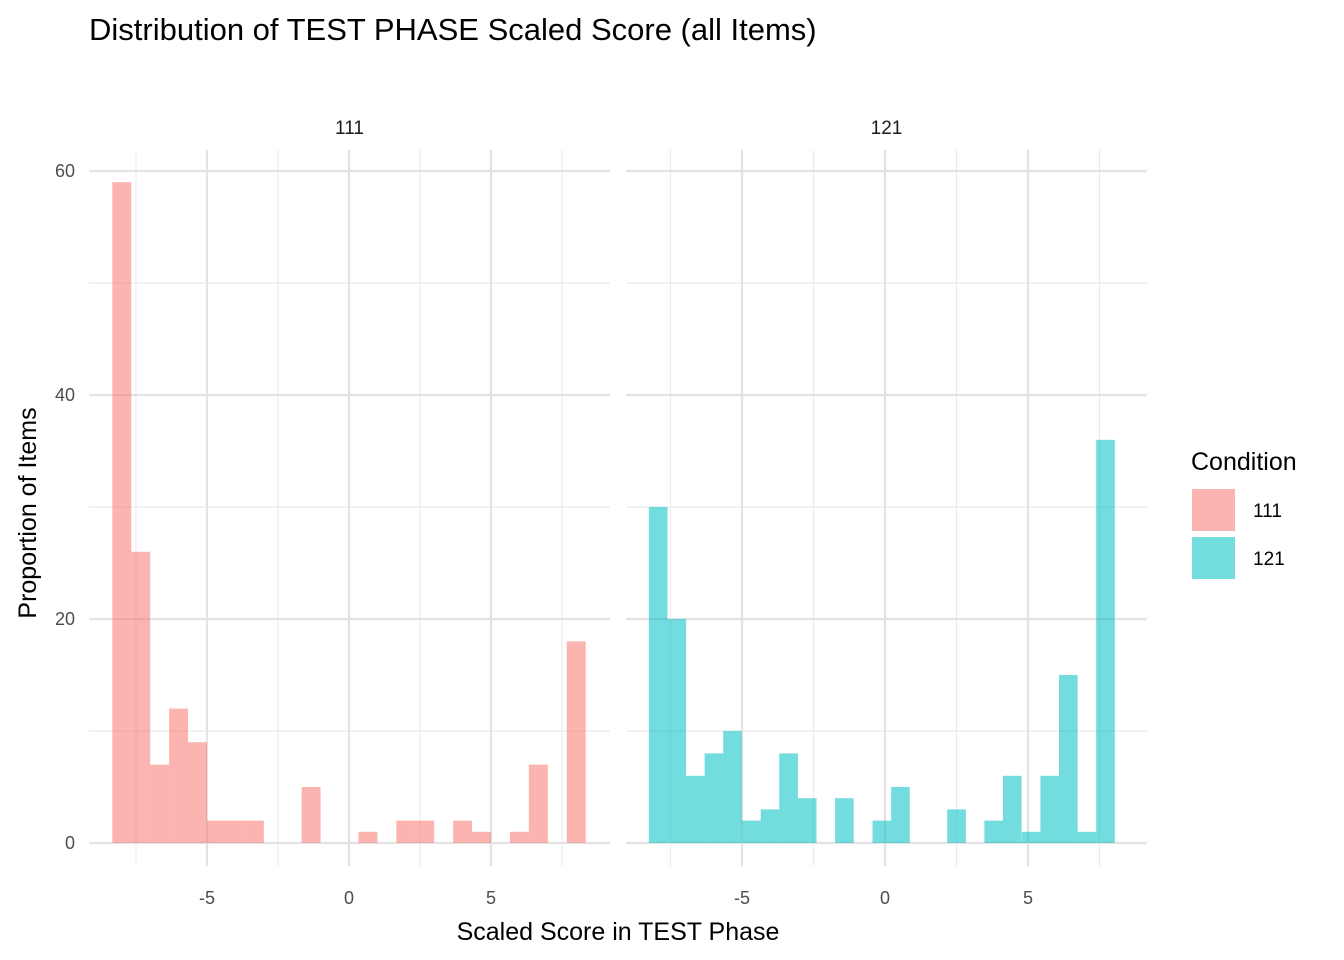 This screenshot has width=1344, height=960. Describe the element at coordinates (1244, 462) in the screenshot. I see `legend-title: Condition` at that location.